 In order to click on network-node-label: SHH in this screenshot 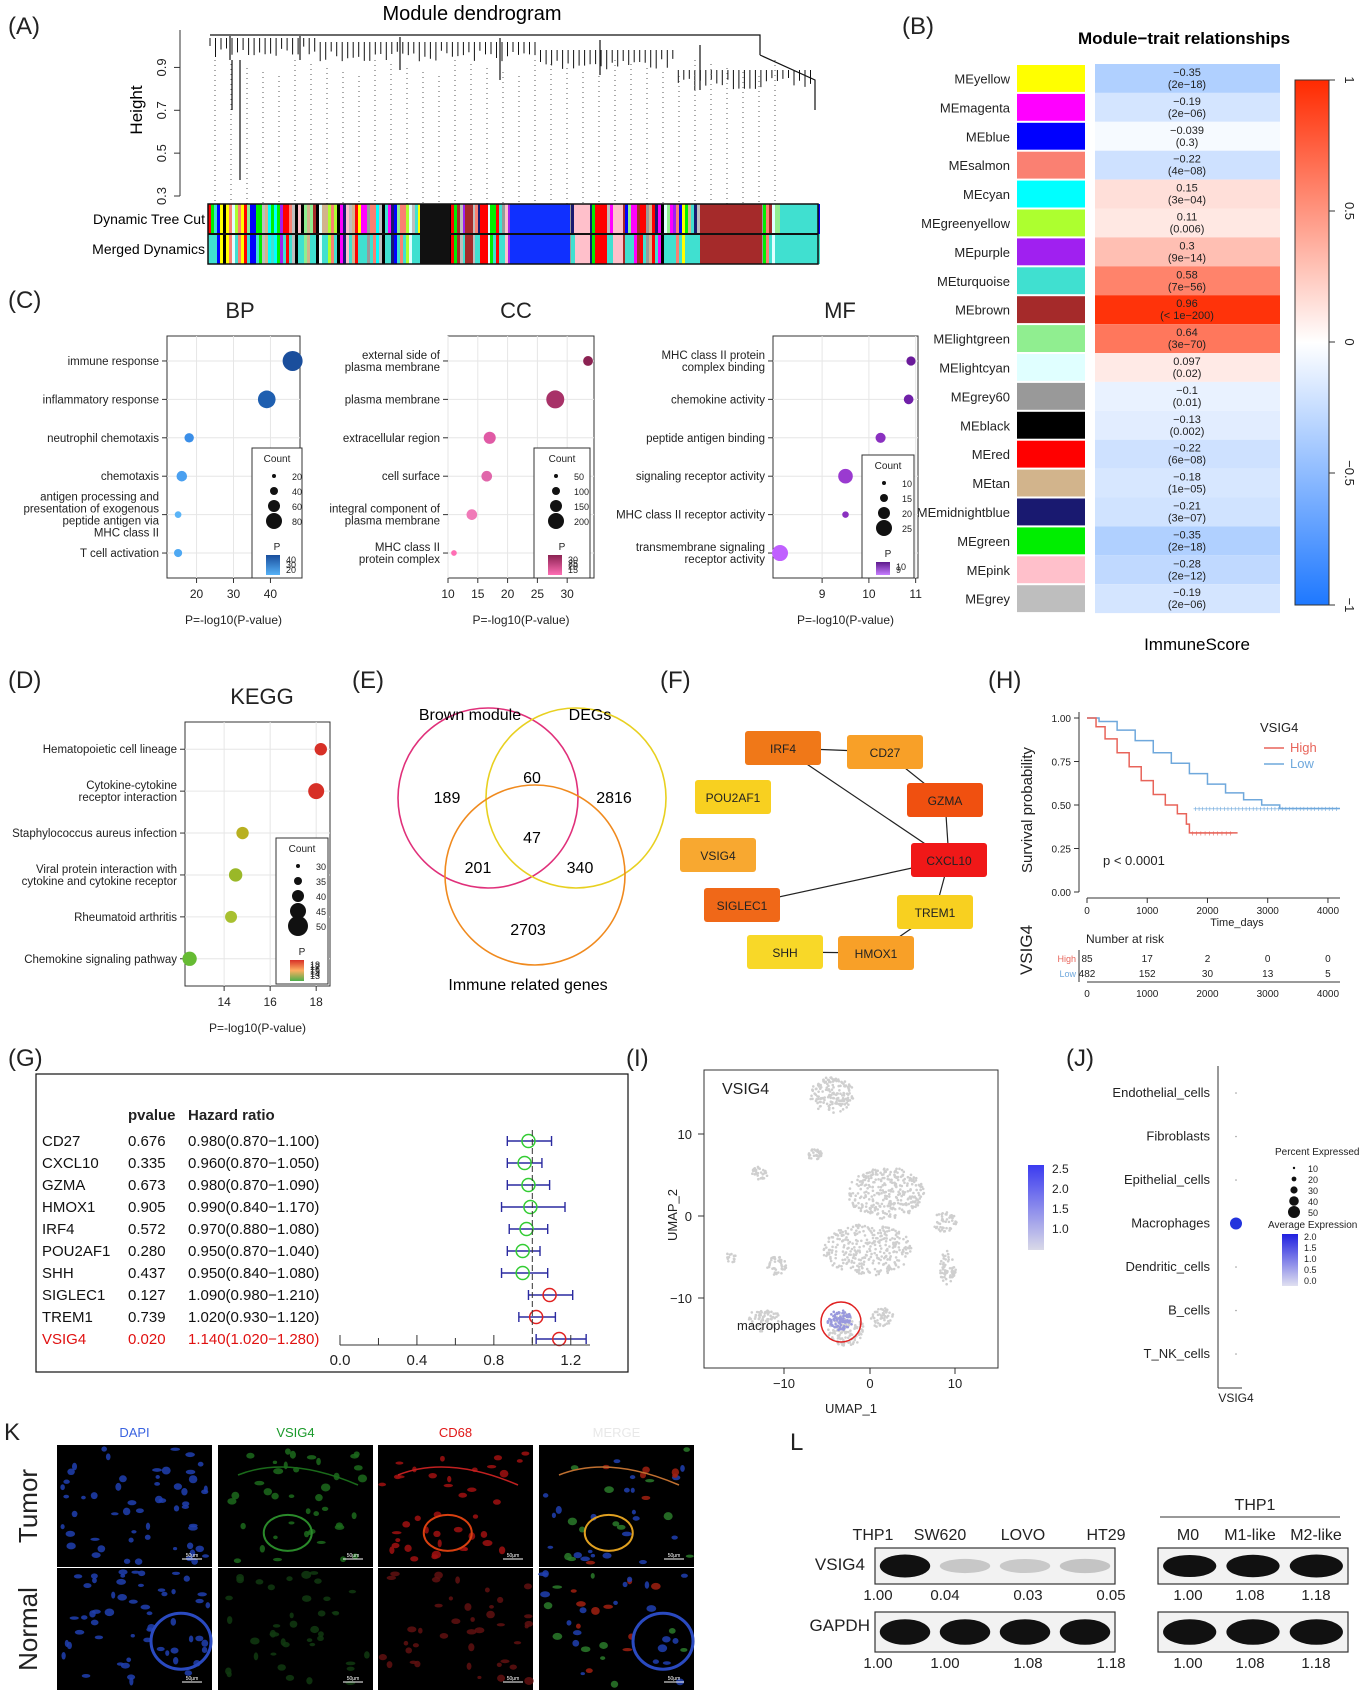, I will do `click(784, 953)`.